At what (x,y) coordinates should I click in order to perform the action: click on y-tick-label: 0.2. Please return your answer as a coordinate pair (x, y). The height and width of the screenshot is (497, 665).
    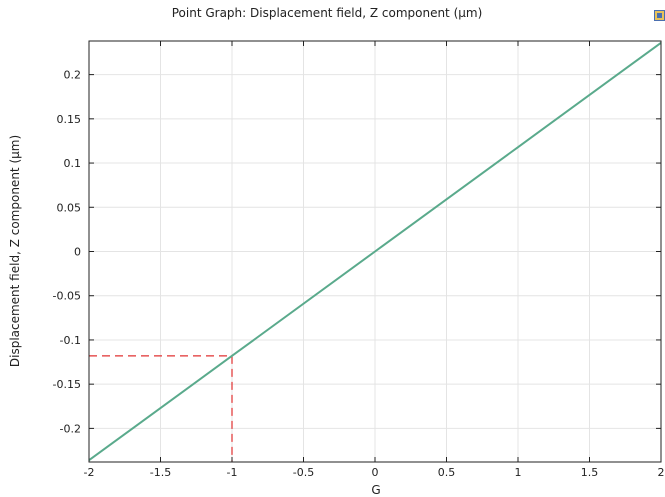
    Looking at the image, I should click on (73, 75).